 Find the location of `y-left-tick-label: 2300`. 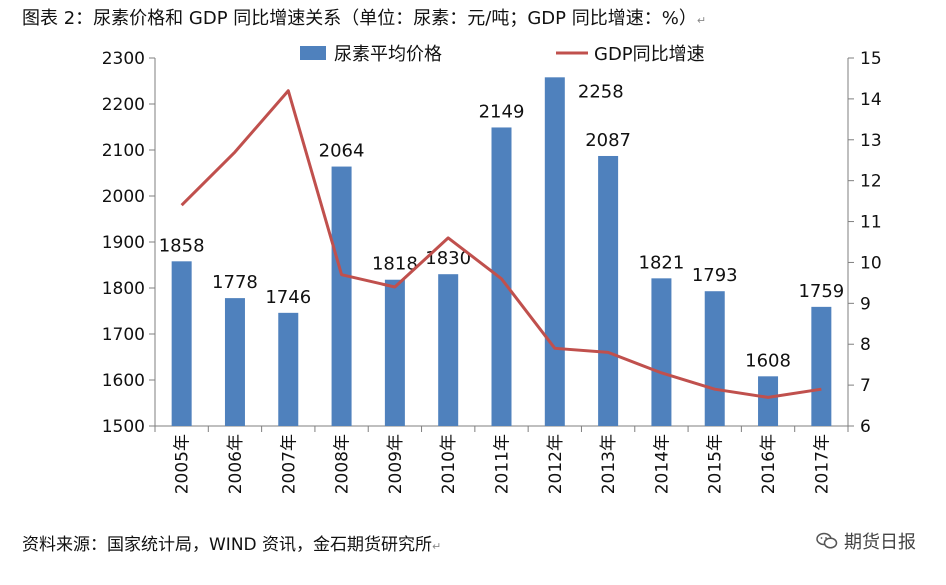

y-left-tick-label: 2300 is located at coordinates (123, 59).